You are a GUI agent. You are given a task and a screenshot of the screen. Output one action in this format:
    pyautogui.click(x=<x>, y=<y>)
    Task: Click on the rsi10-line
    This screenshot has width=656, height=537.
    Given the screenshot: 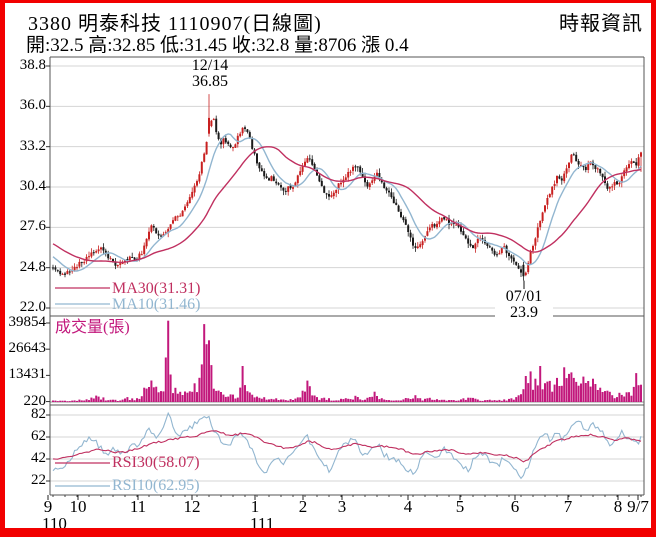 What is the action you would take?
    pyautogui.click(x=347, y=445)
    